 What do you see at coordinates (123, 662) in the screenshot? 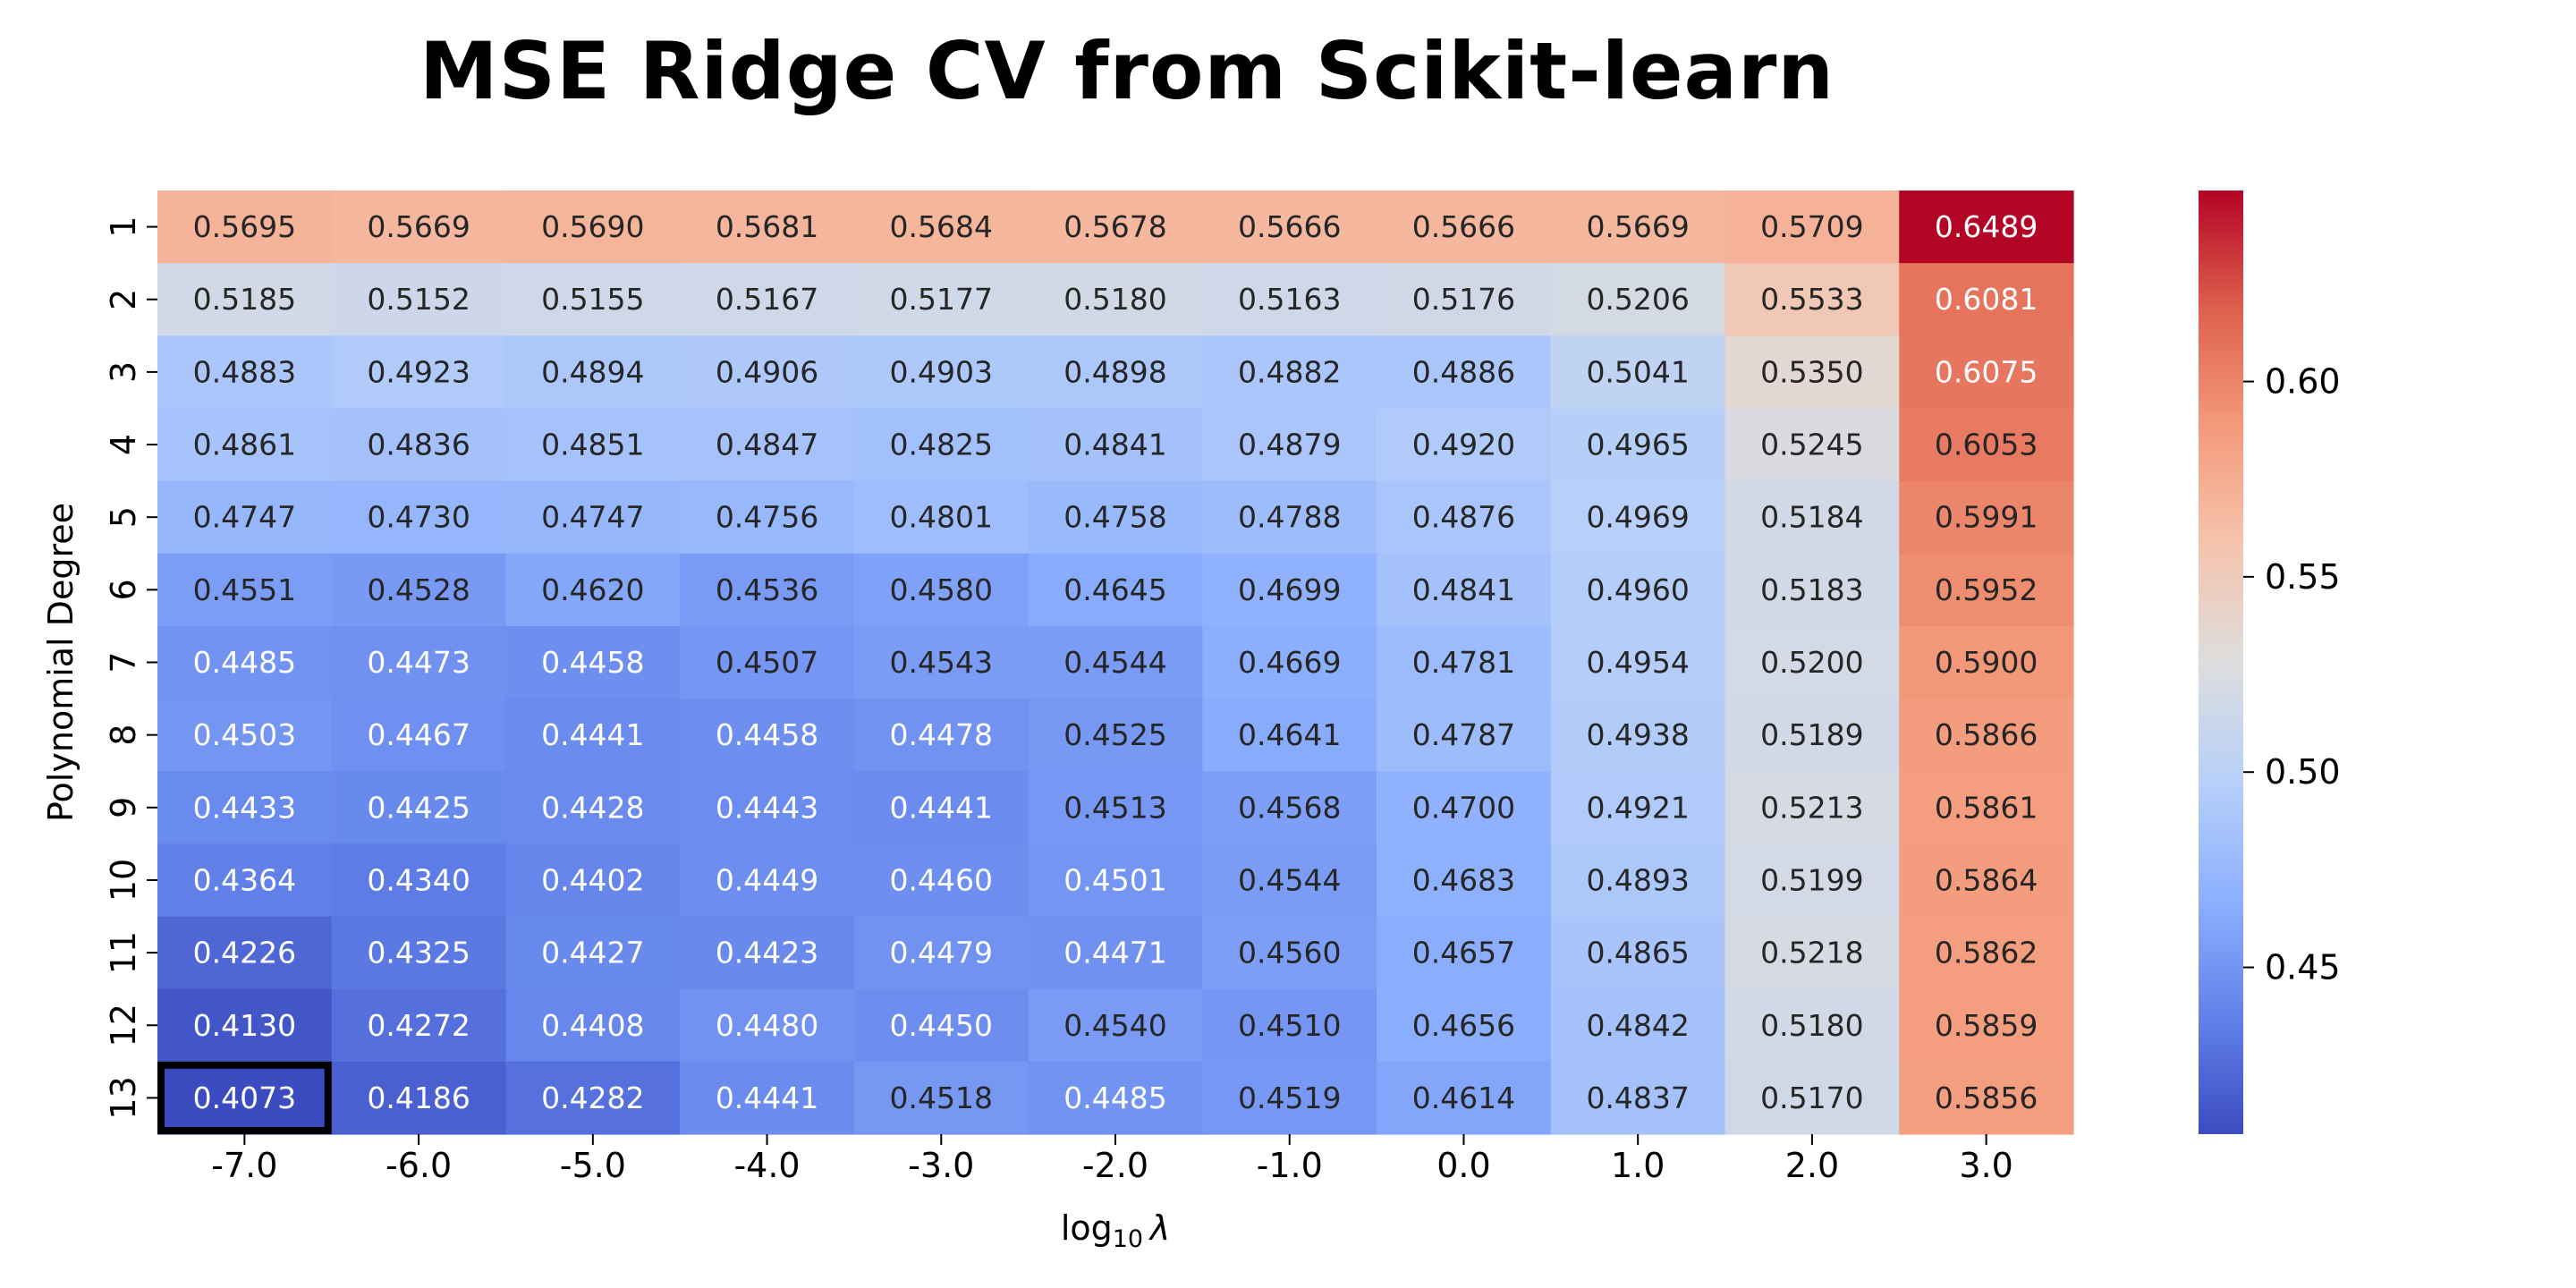
I see `y-tick-label: 7` at bounding box center [123, 662].